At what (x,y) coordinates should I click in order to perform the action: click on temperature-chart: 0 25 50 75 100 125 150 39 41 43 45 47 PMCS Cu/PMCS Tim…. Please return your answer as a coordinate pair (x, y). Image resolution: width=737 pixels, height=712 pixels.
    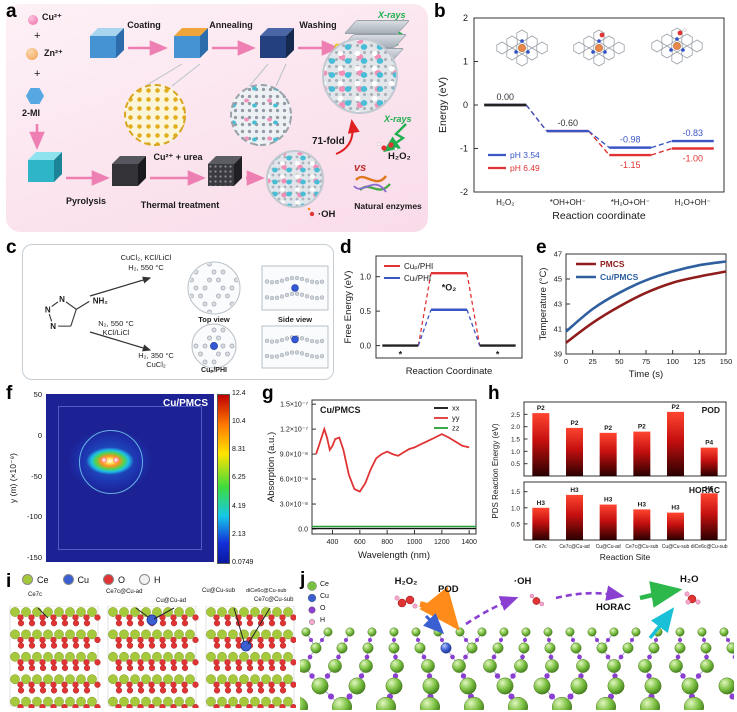
    Looking at the image, I should click on (635, 315).